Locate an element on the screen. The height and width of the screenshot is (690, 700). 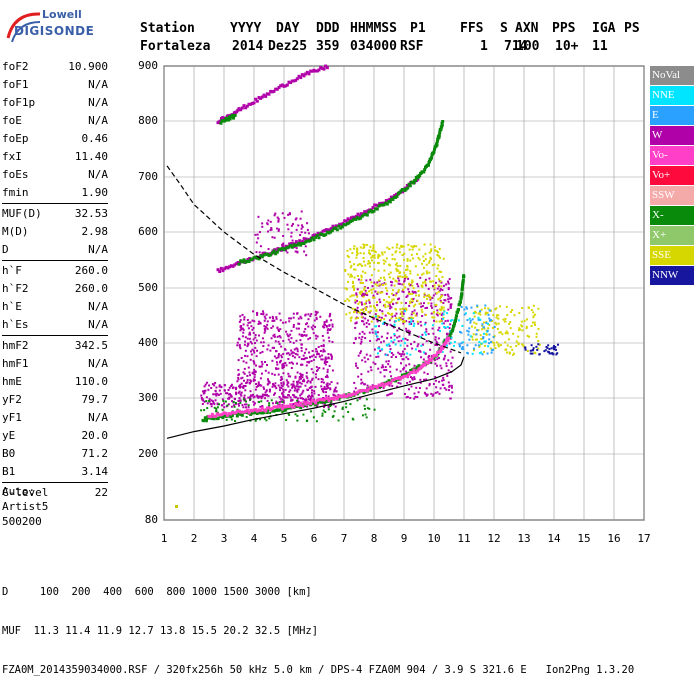
x-tick-label: 9 is located at coordinates (404, 538).